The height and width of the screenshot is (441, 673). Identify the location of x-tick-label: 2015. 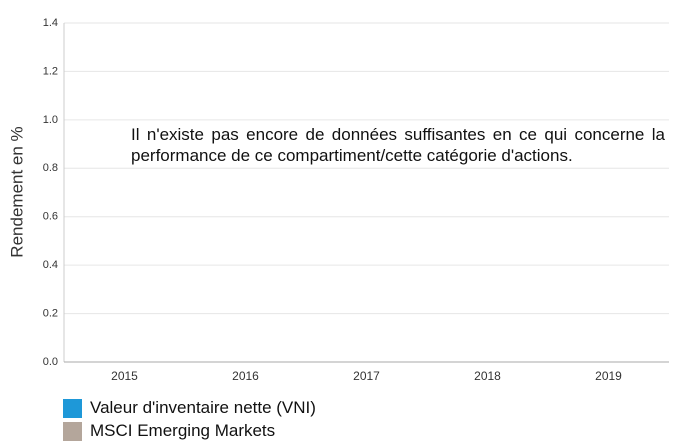
(124, 376).